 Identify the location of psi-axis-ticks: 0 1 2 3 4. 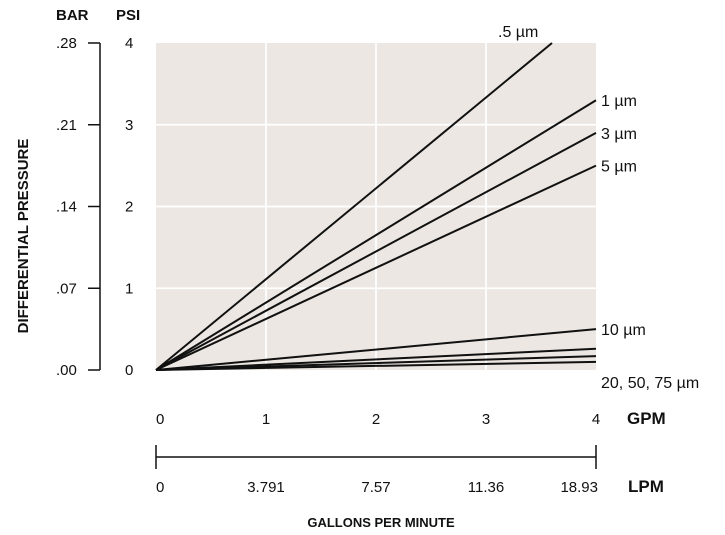
(129, 207).